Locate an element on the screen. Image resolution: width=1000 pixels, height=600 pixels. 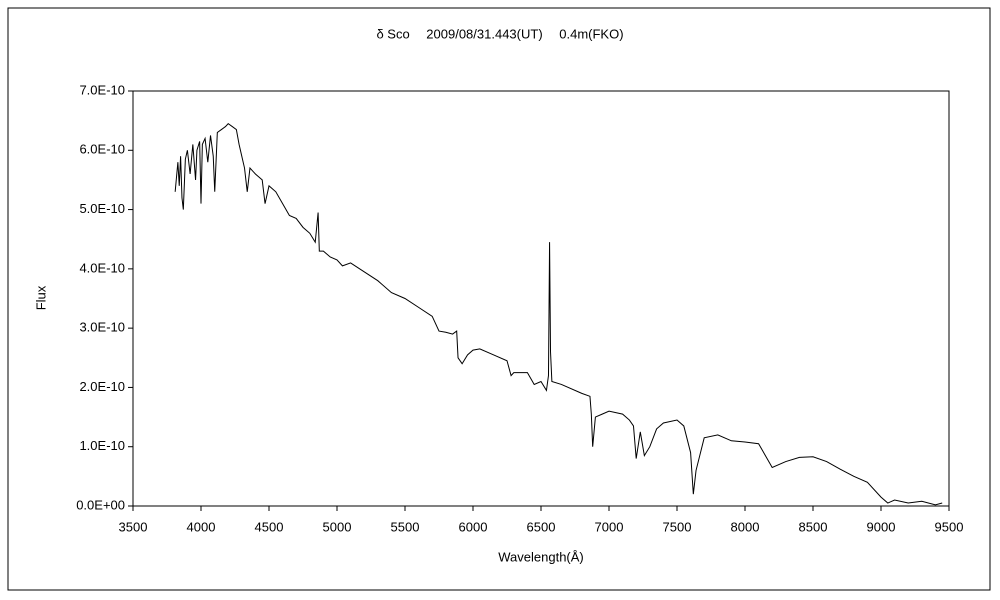
y-tick-label: 1.0E-10 is located at coordinates (102, 445).